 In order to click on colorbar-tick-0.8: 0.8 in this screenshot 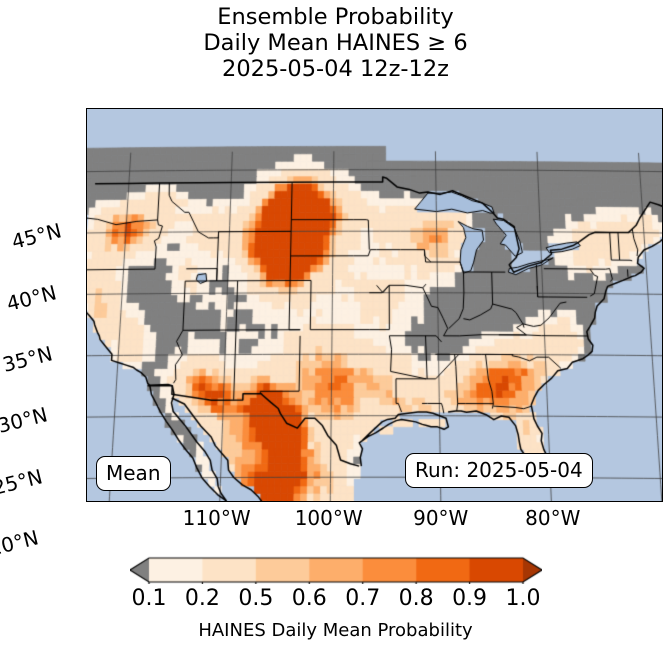, I will do `click(416, 598)`.